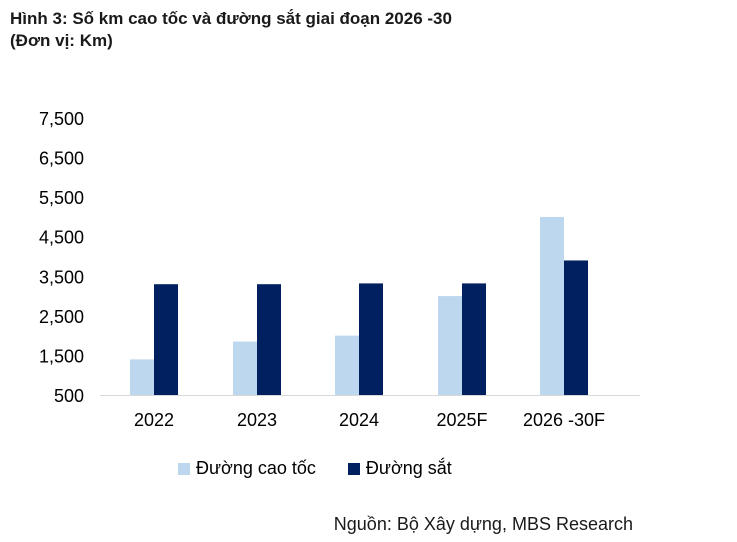  I want to click on y-tick-label: 3,500, so click(61, 277).